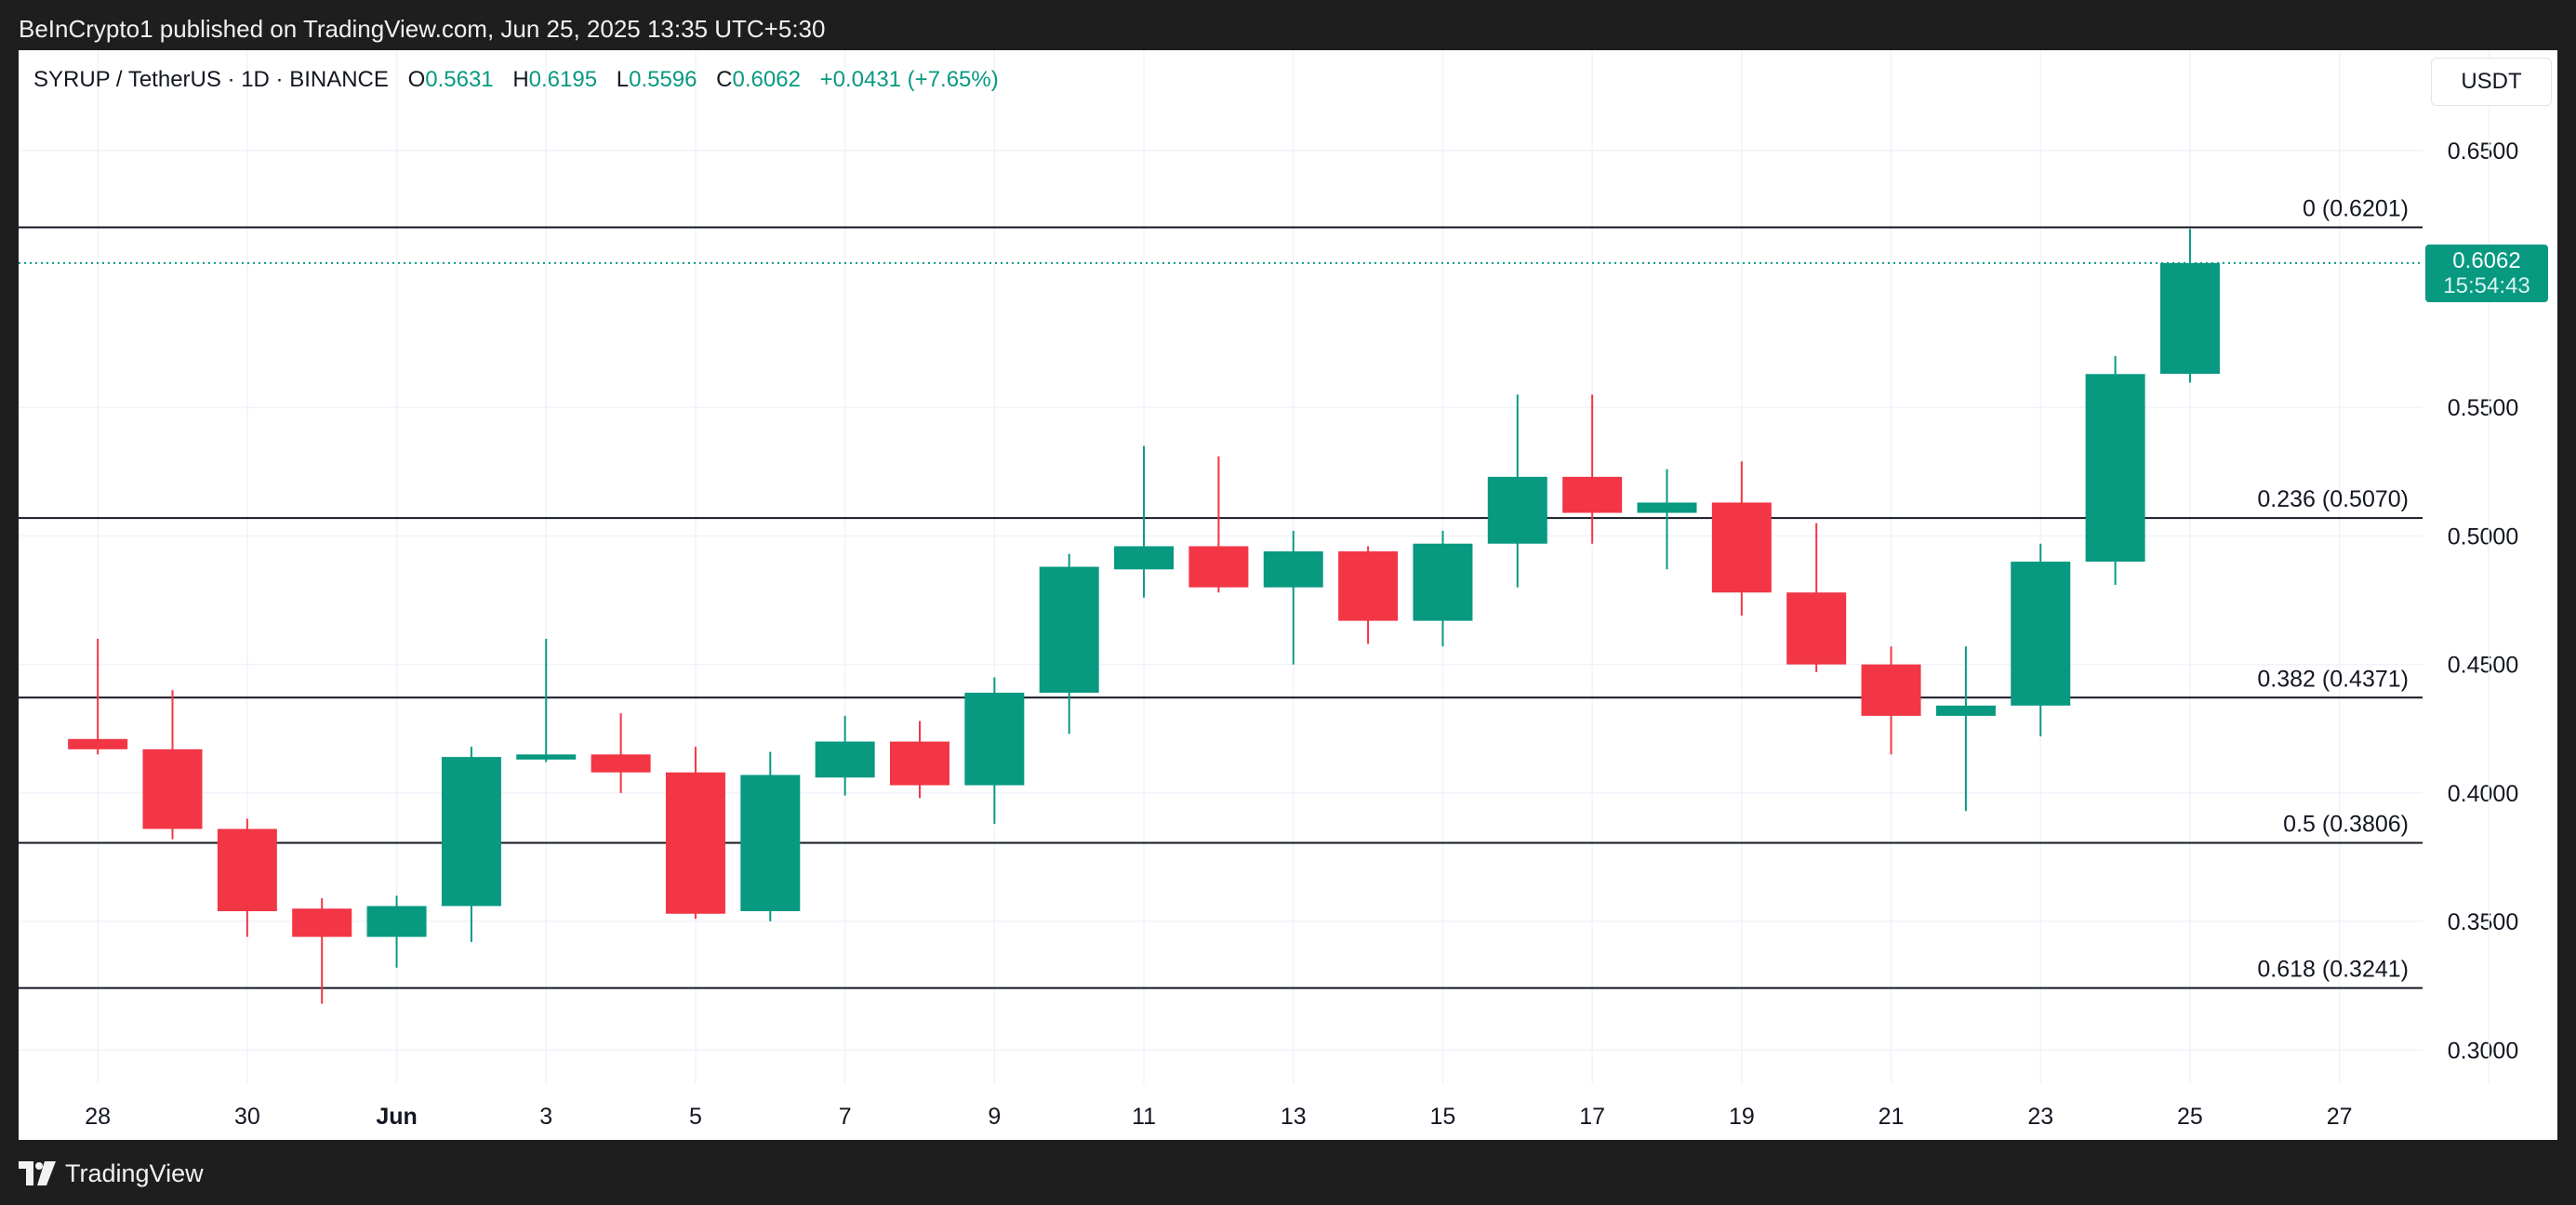 This screenshot has height=1205, width=2576. I want to click on high-label: H, so click(520, 79).